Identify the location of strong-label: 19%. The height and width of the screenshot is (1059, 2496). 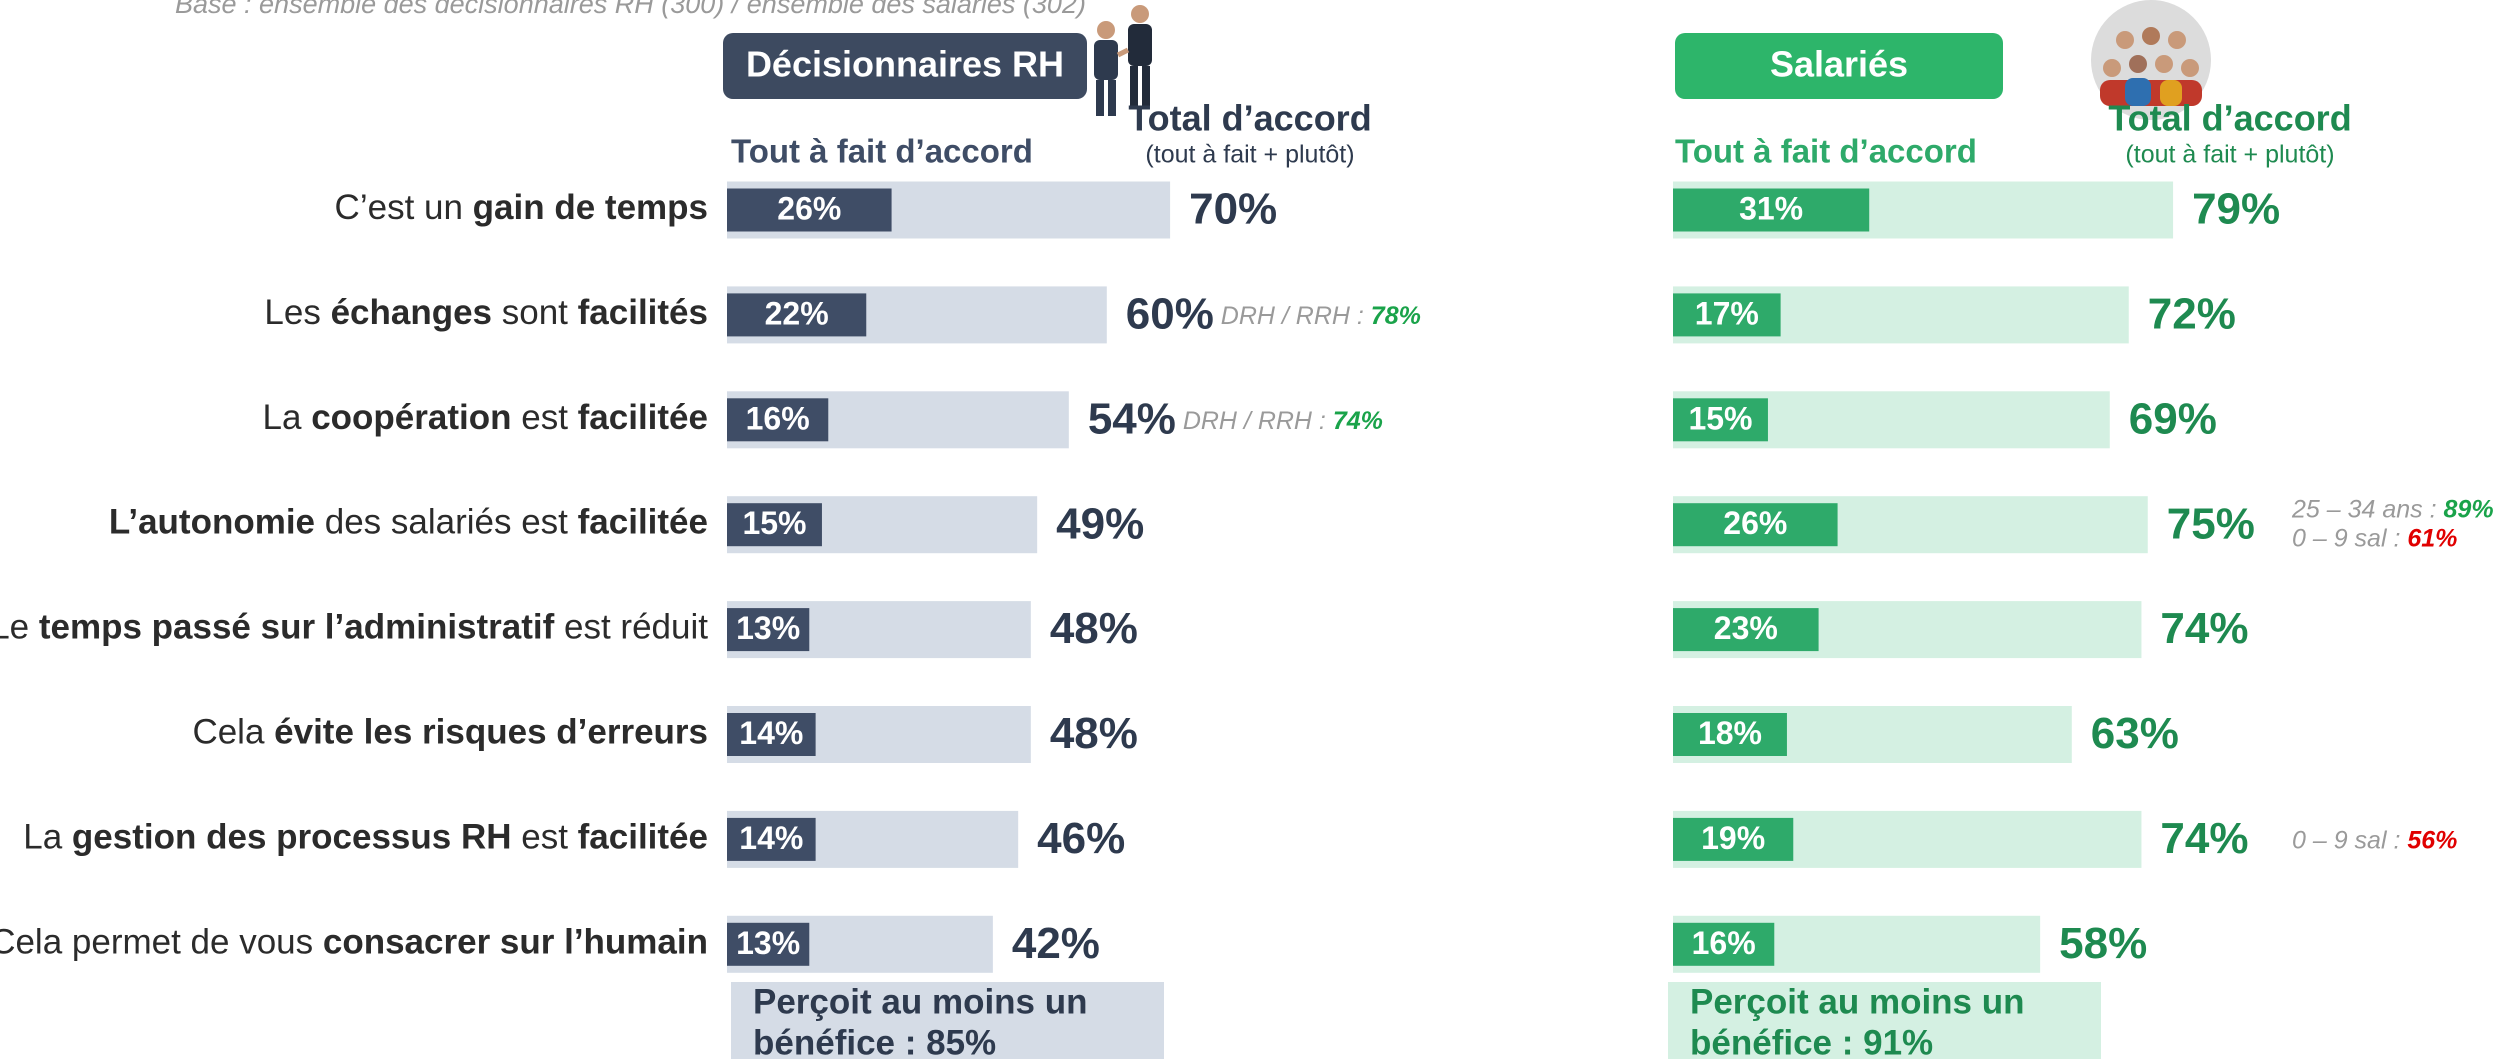
(1733, 838).